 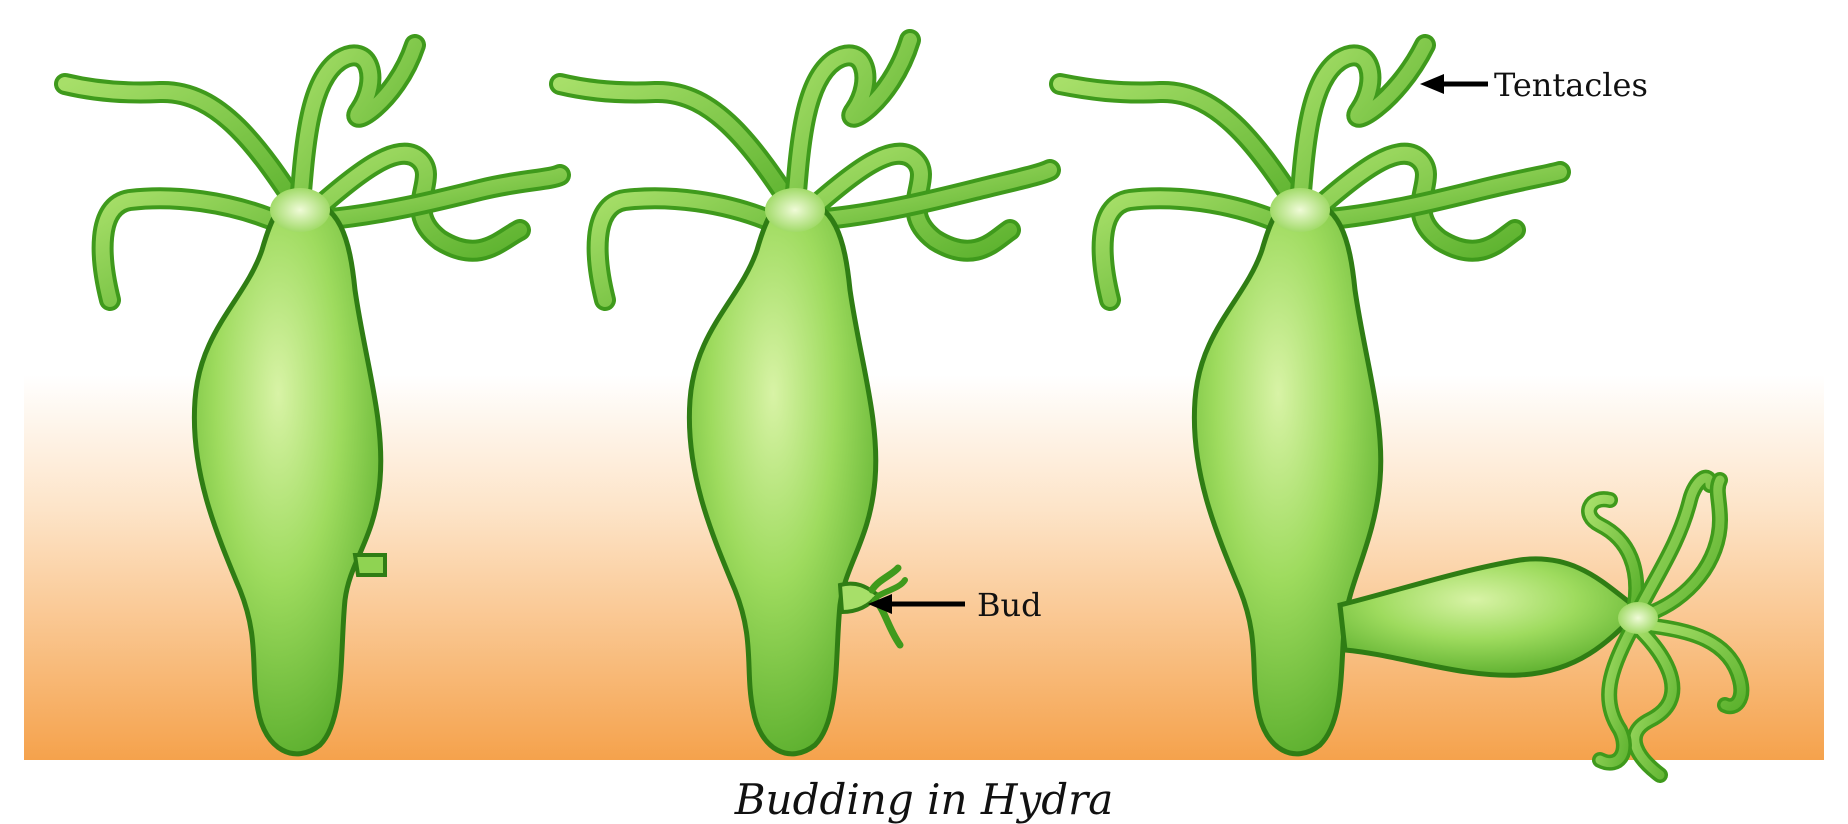 What do you see at coordinates (955, 605) in the screenshot?
I see `bud-callout: Bud` at bounding box center [955, 605].